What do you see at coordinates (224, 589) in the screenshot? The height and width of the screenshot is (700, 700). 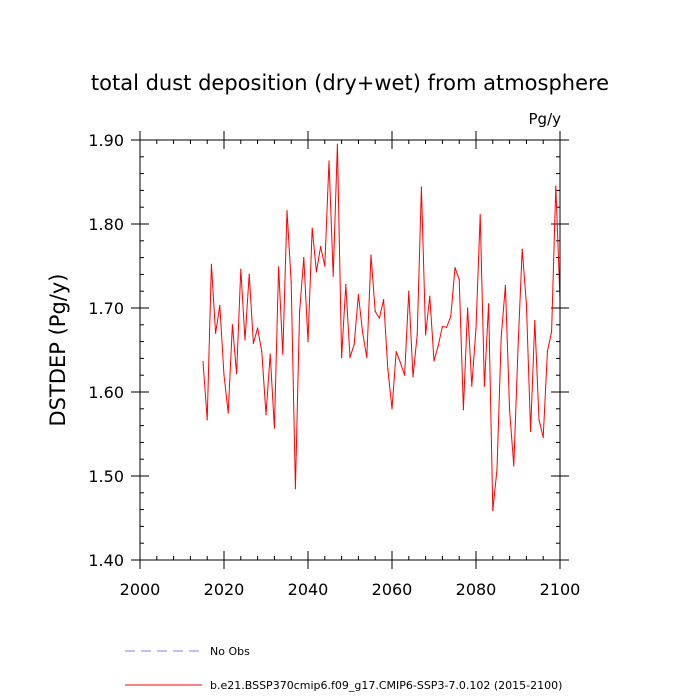 I see `x-tick-label: 2020` at bounding box center [224, 589].